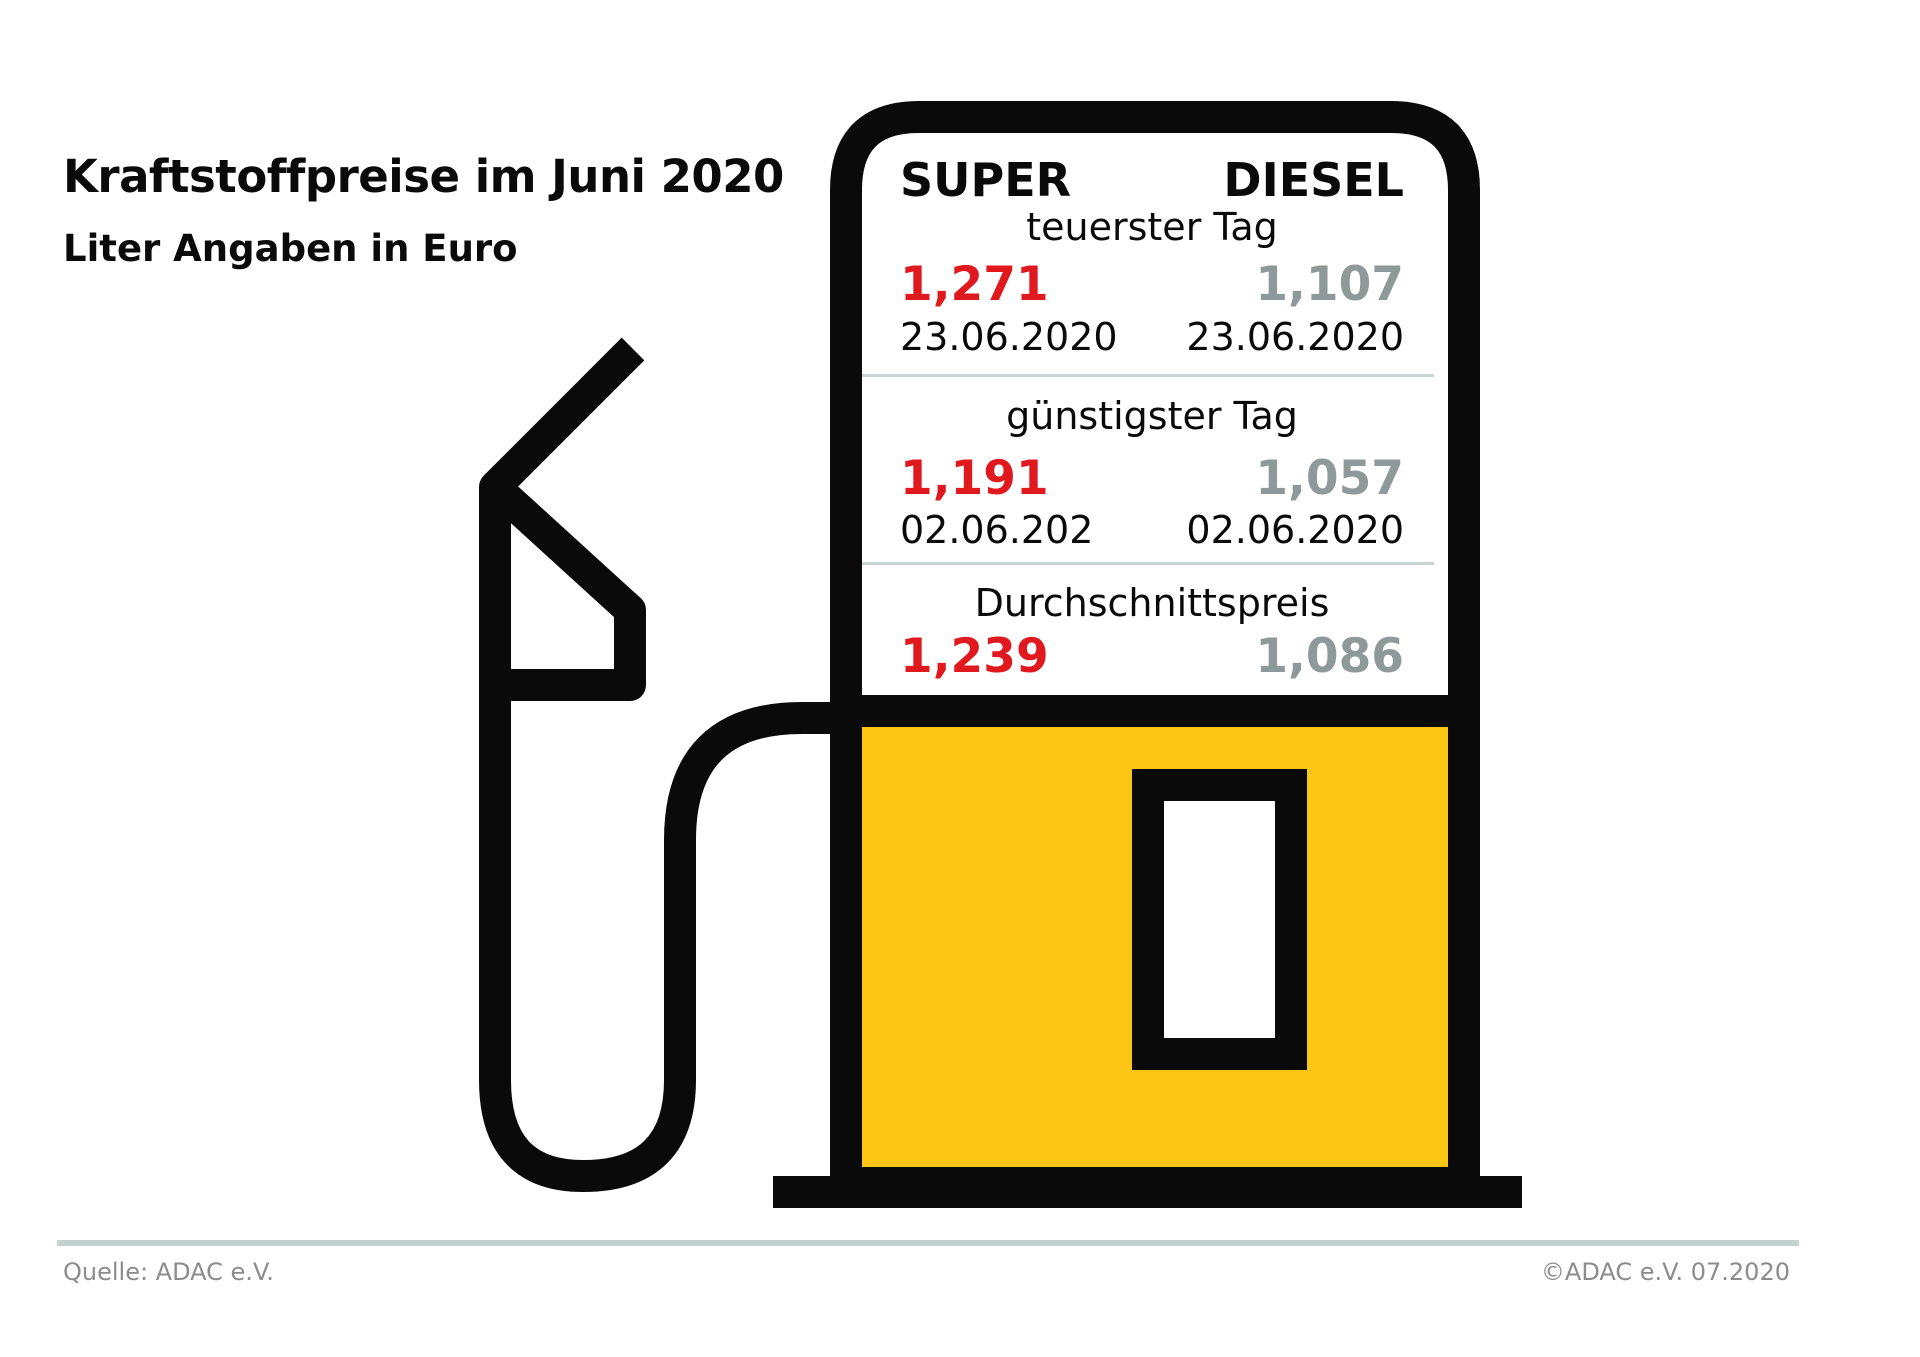 The height and width of the screenshot is (1357, 1920). What do you see at coordinates (1152, 530) in the screenshot?
I see `date-row: 02.06.202 02.06.2020` at bounding box center [1152, 530].